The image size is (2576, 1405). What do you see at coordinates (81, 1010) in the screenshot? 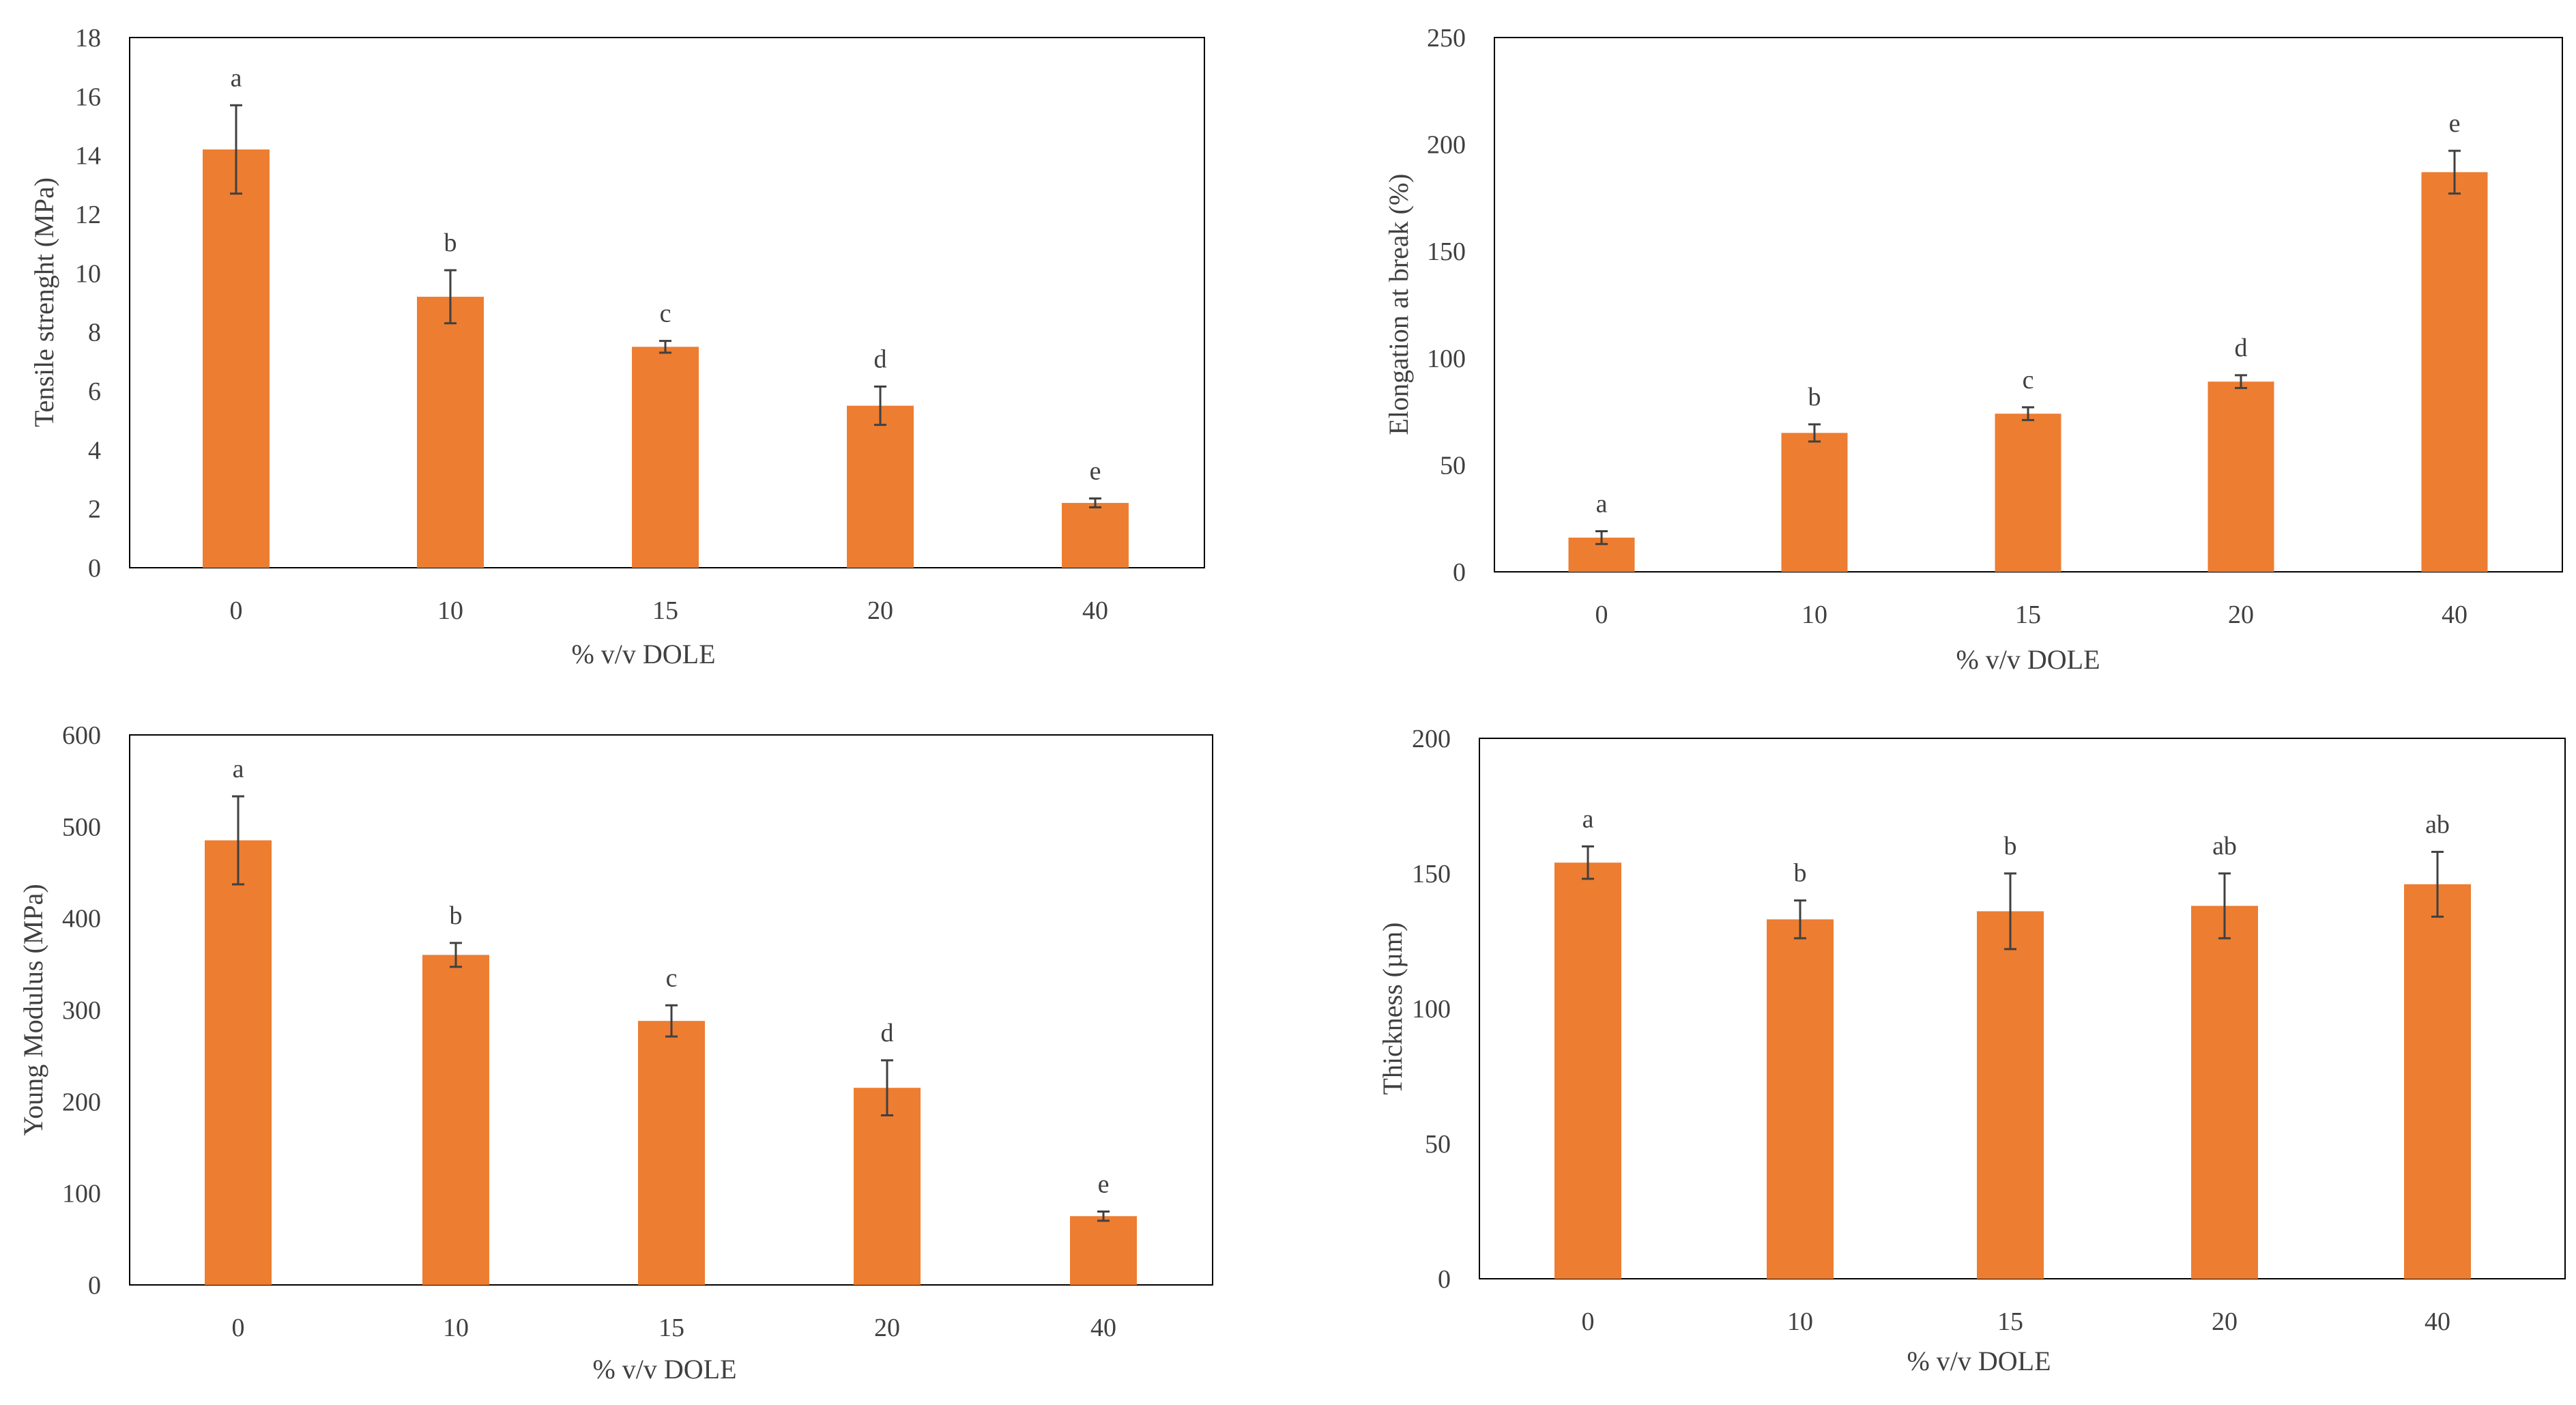
I see `y-tick-label: 300` at bounding box center [81, 1010].